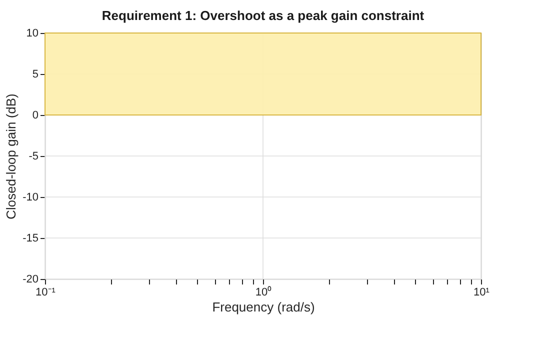 This screenshot has height=337, width=560. Describe the element at coordinates (33, 156) in the screenshot. I see `y-tick-label: -5` at that location.